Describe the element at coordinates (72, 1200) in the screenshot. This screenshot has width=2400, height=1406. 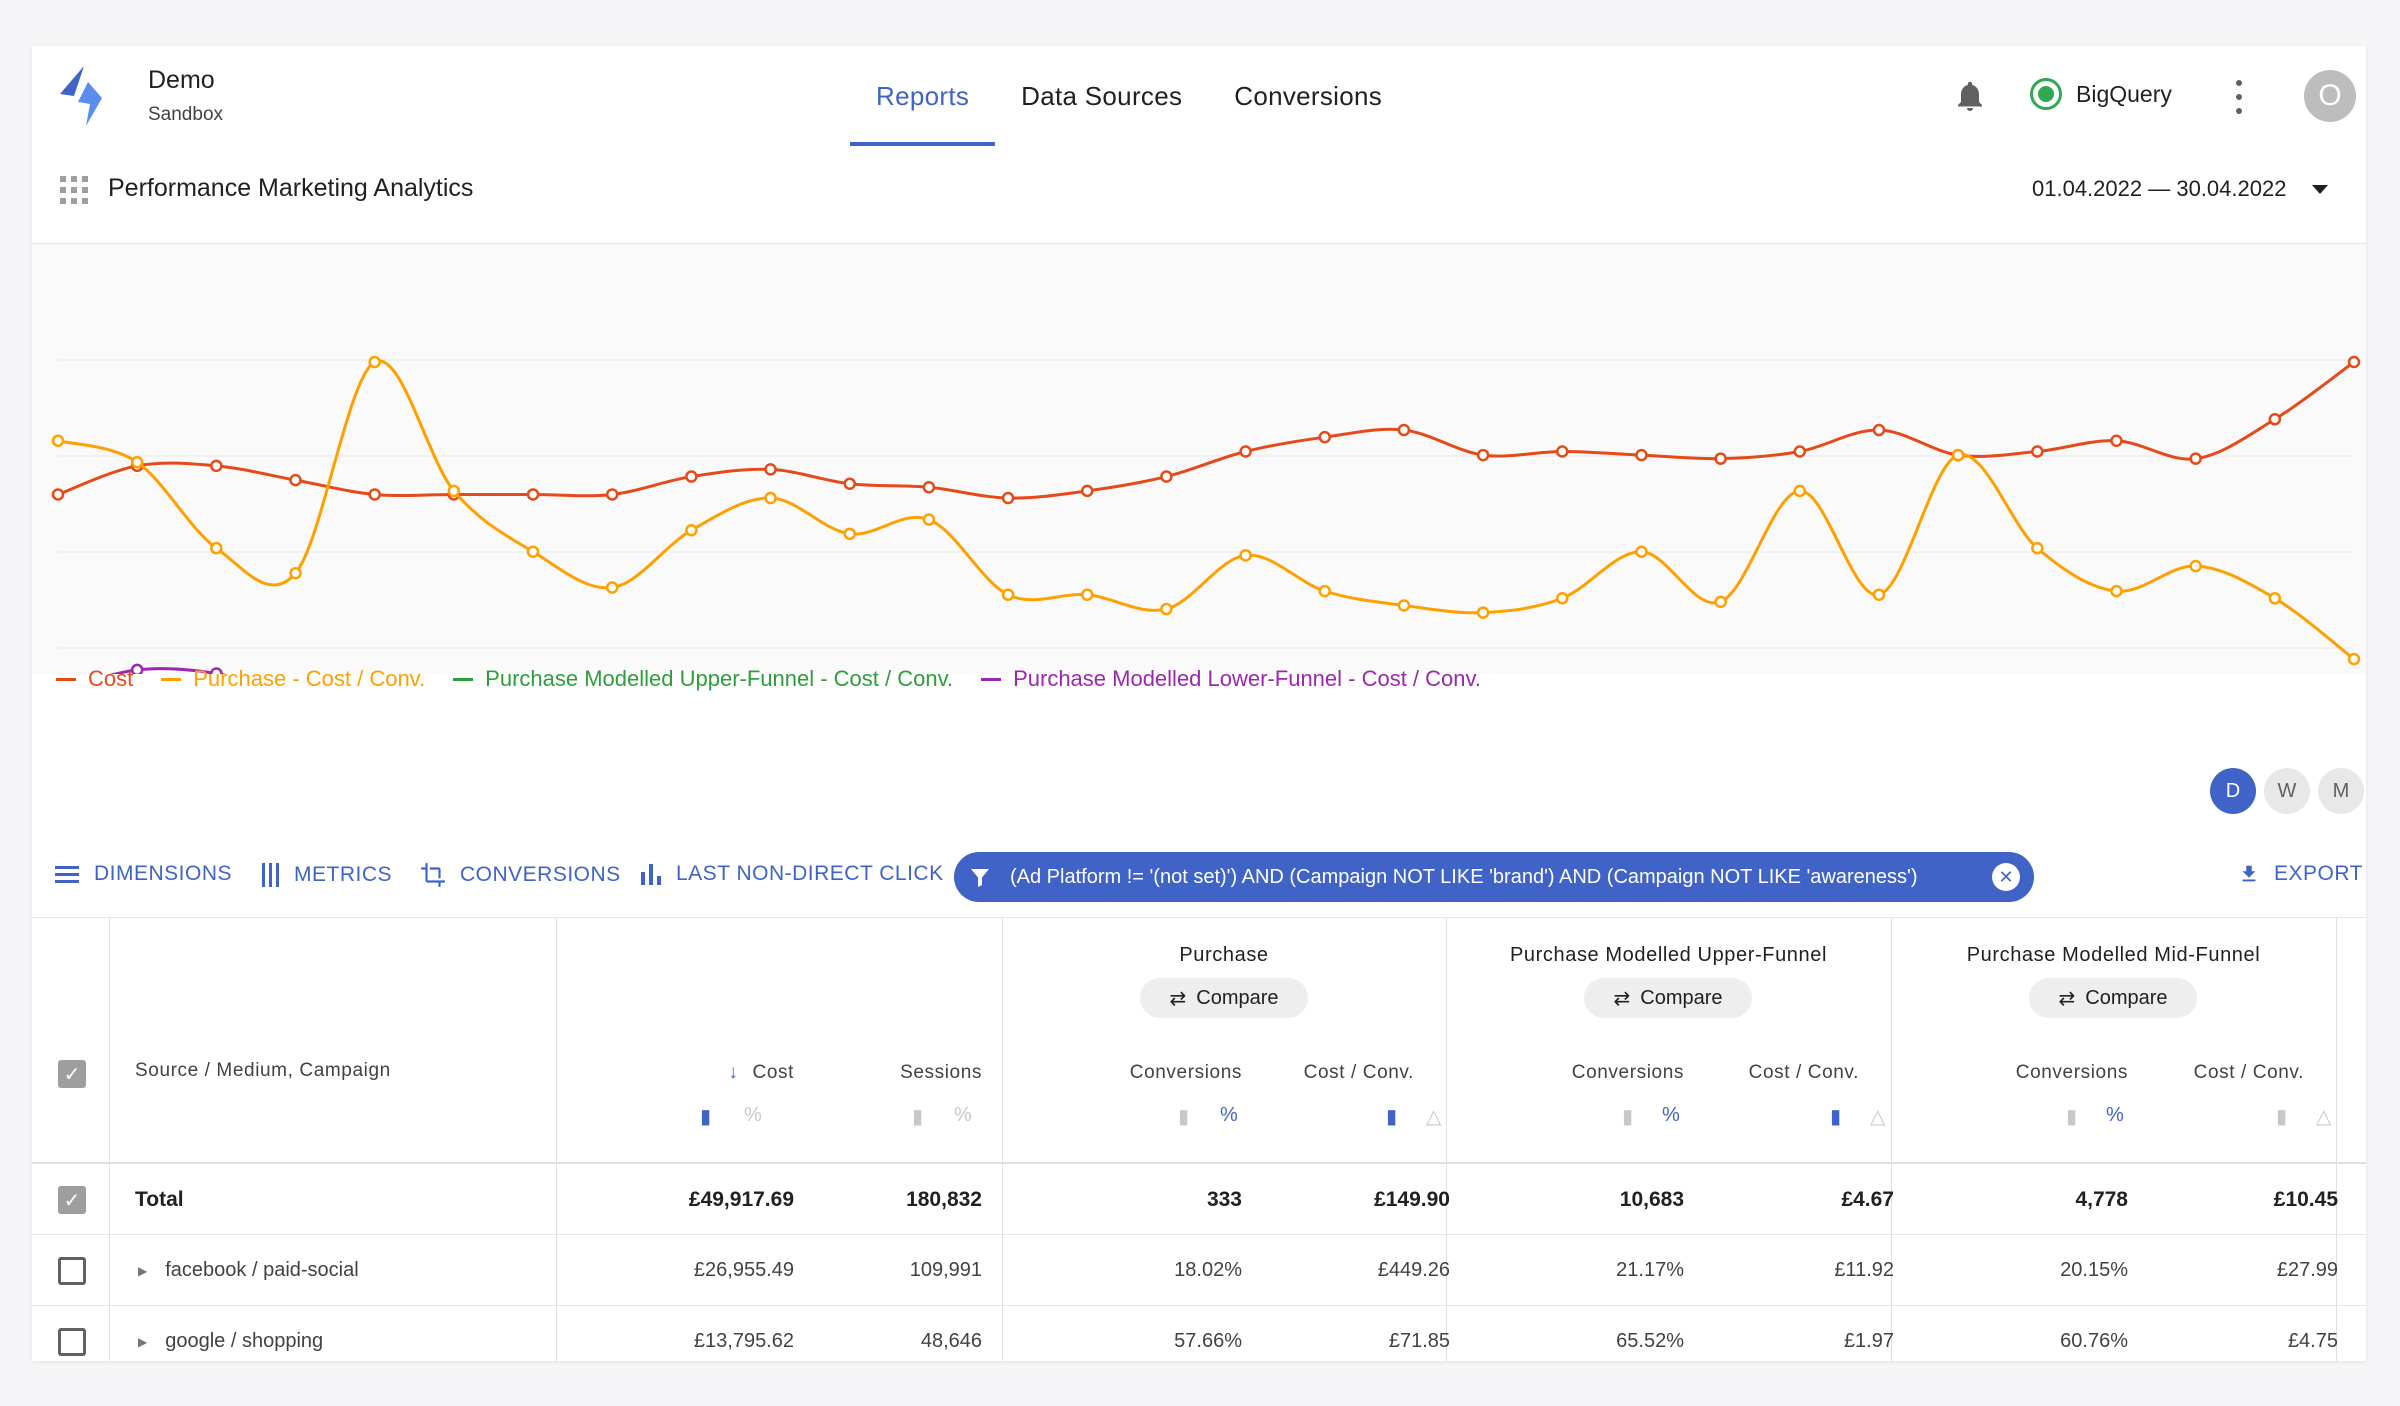
I see `row-checkbox: ✓` at that location.